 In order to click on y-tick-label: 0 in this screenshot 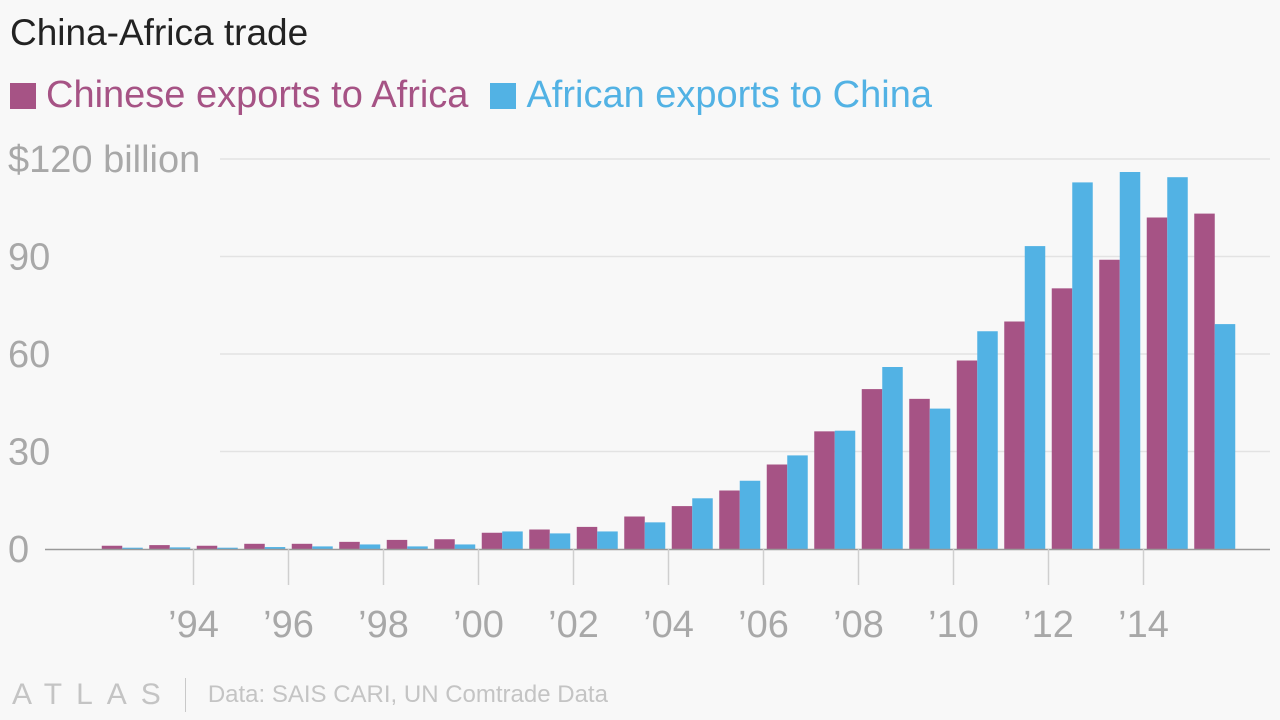, I will do `click(18, 550)`.